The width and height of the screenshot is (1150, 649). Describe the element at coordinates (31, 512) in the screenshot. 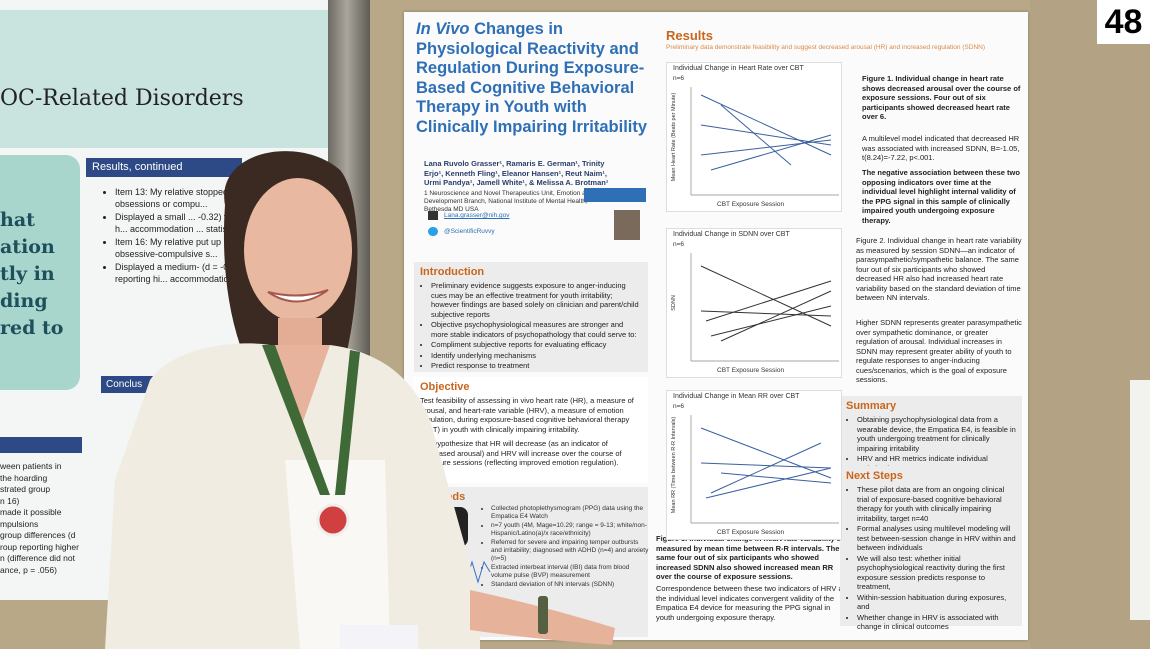

I see `text-line: made it possible` at that location.